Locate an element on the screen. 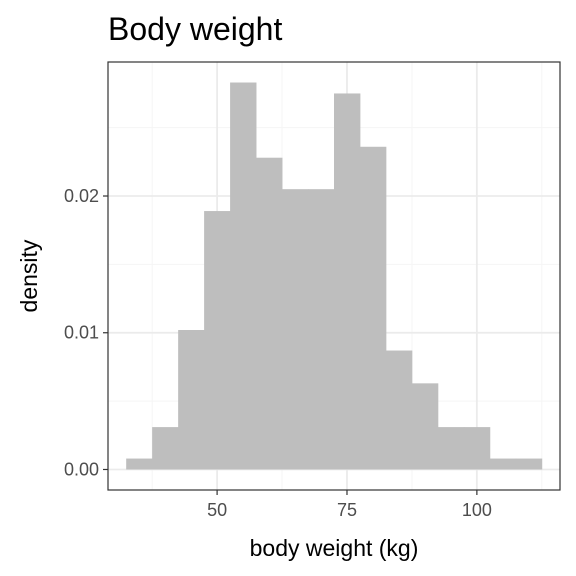  x-tick-label: 100 is located at coordinates (477, 510).